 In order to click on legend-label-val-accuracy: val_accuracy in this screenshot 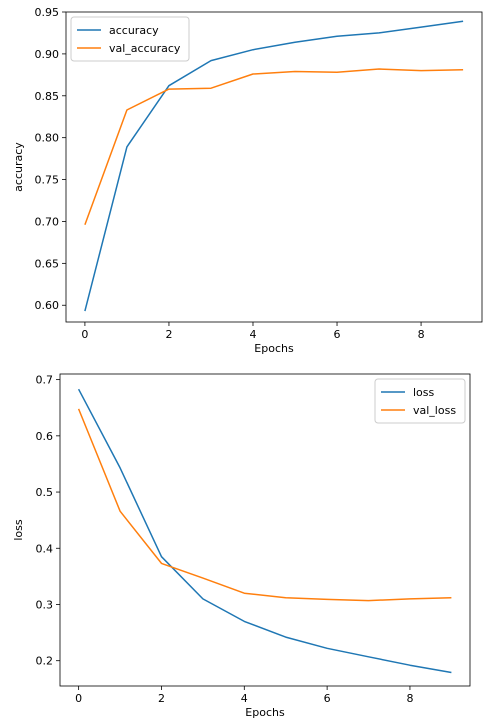, I will do `click(145, 48)`.